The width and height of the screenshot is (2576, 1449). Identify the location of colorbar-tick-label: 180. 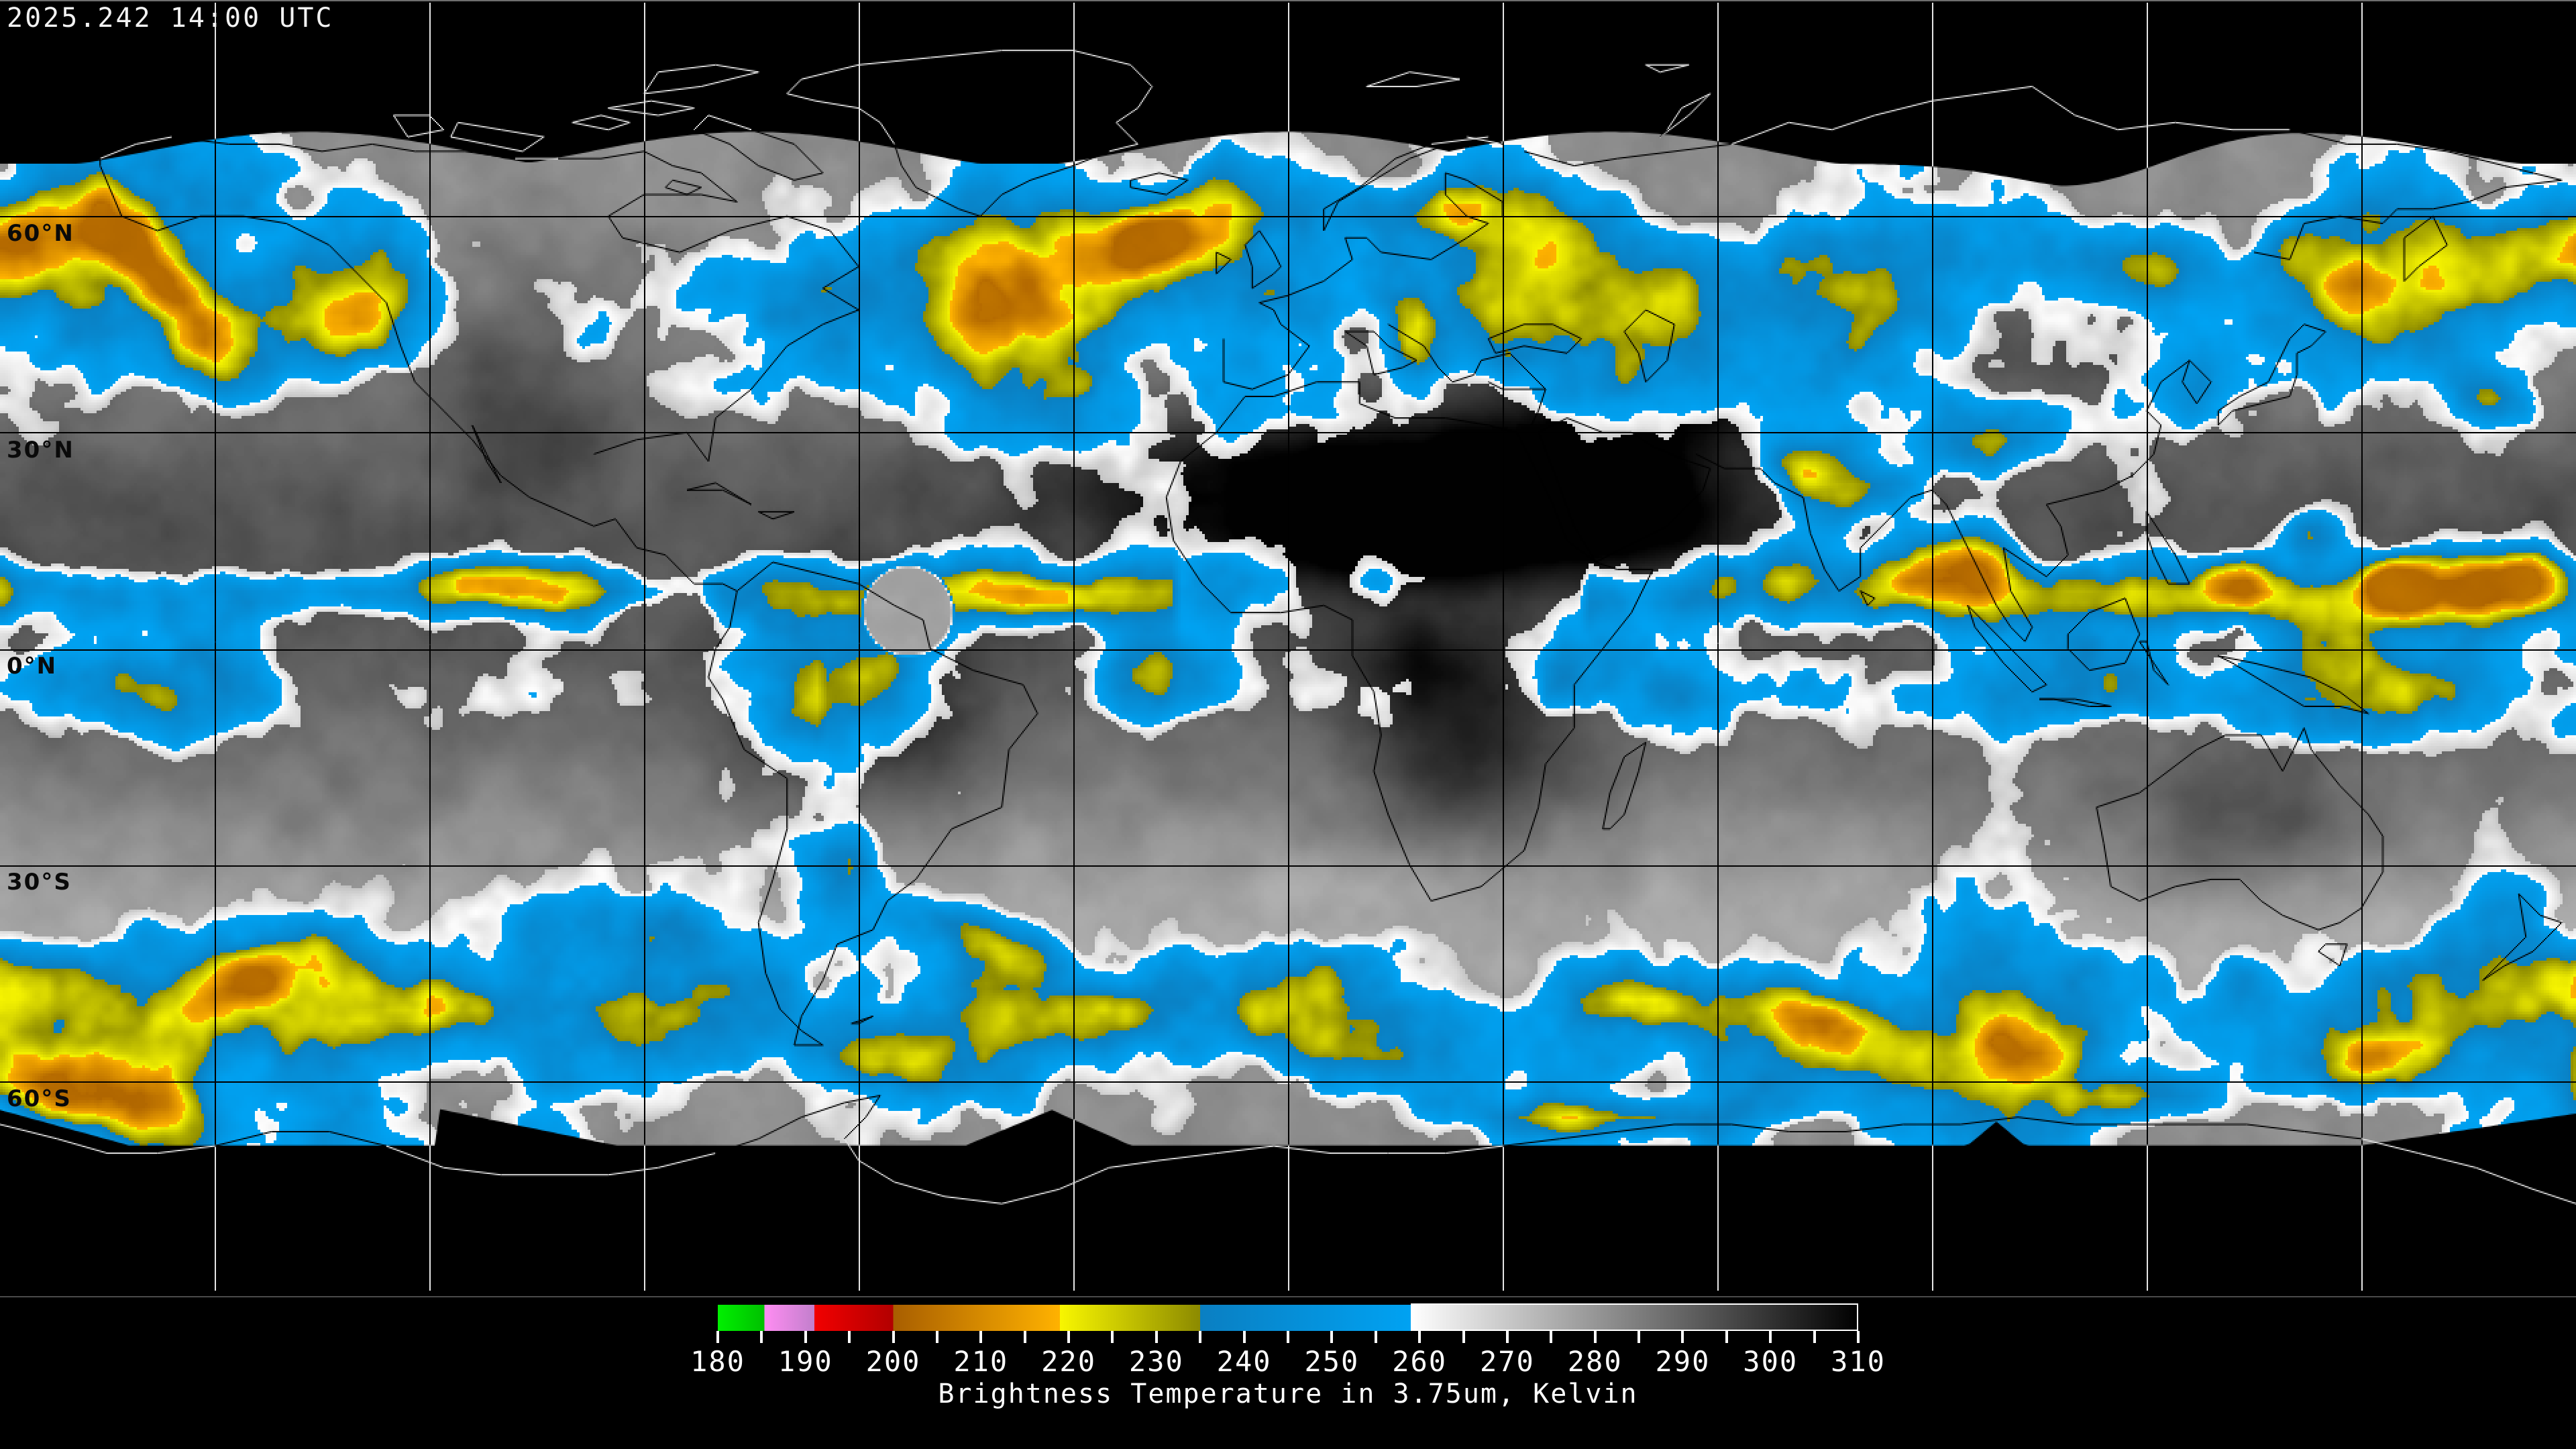
(717, 1361).